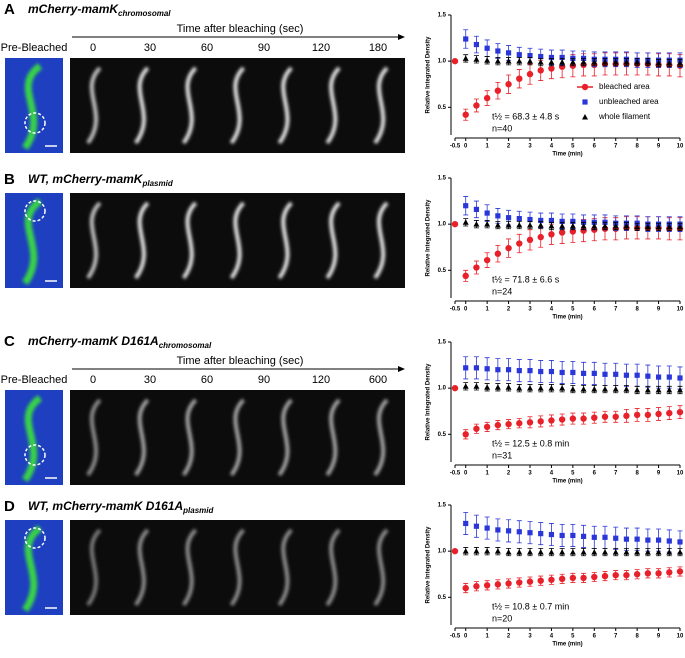  Describe the element at coordinates (401, 369) in the screenshot. I see `arrow-head` at that location.